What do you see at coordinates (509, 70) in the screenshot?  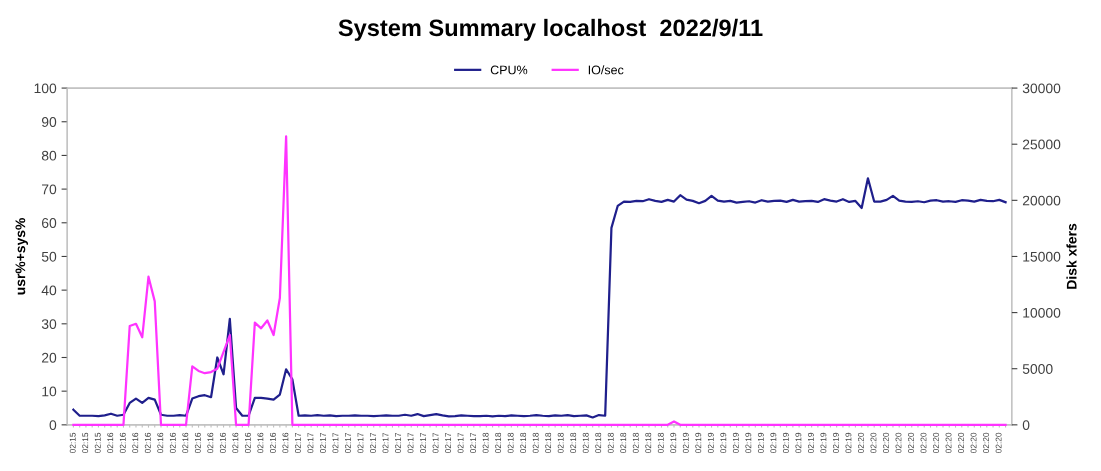 I see `legend-label: CPU%` at bounding box center [509, 70].